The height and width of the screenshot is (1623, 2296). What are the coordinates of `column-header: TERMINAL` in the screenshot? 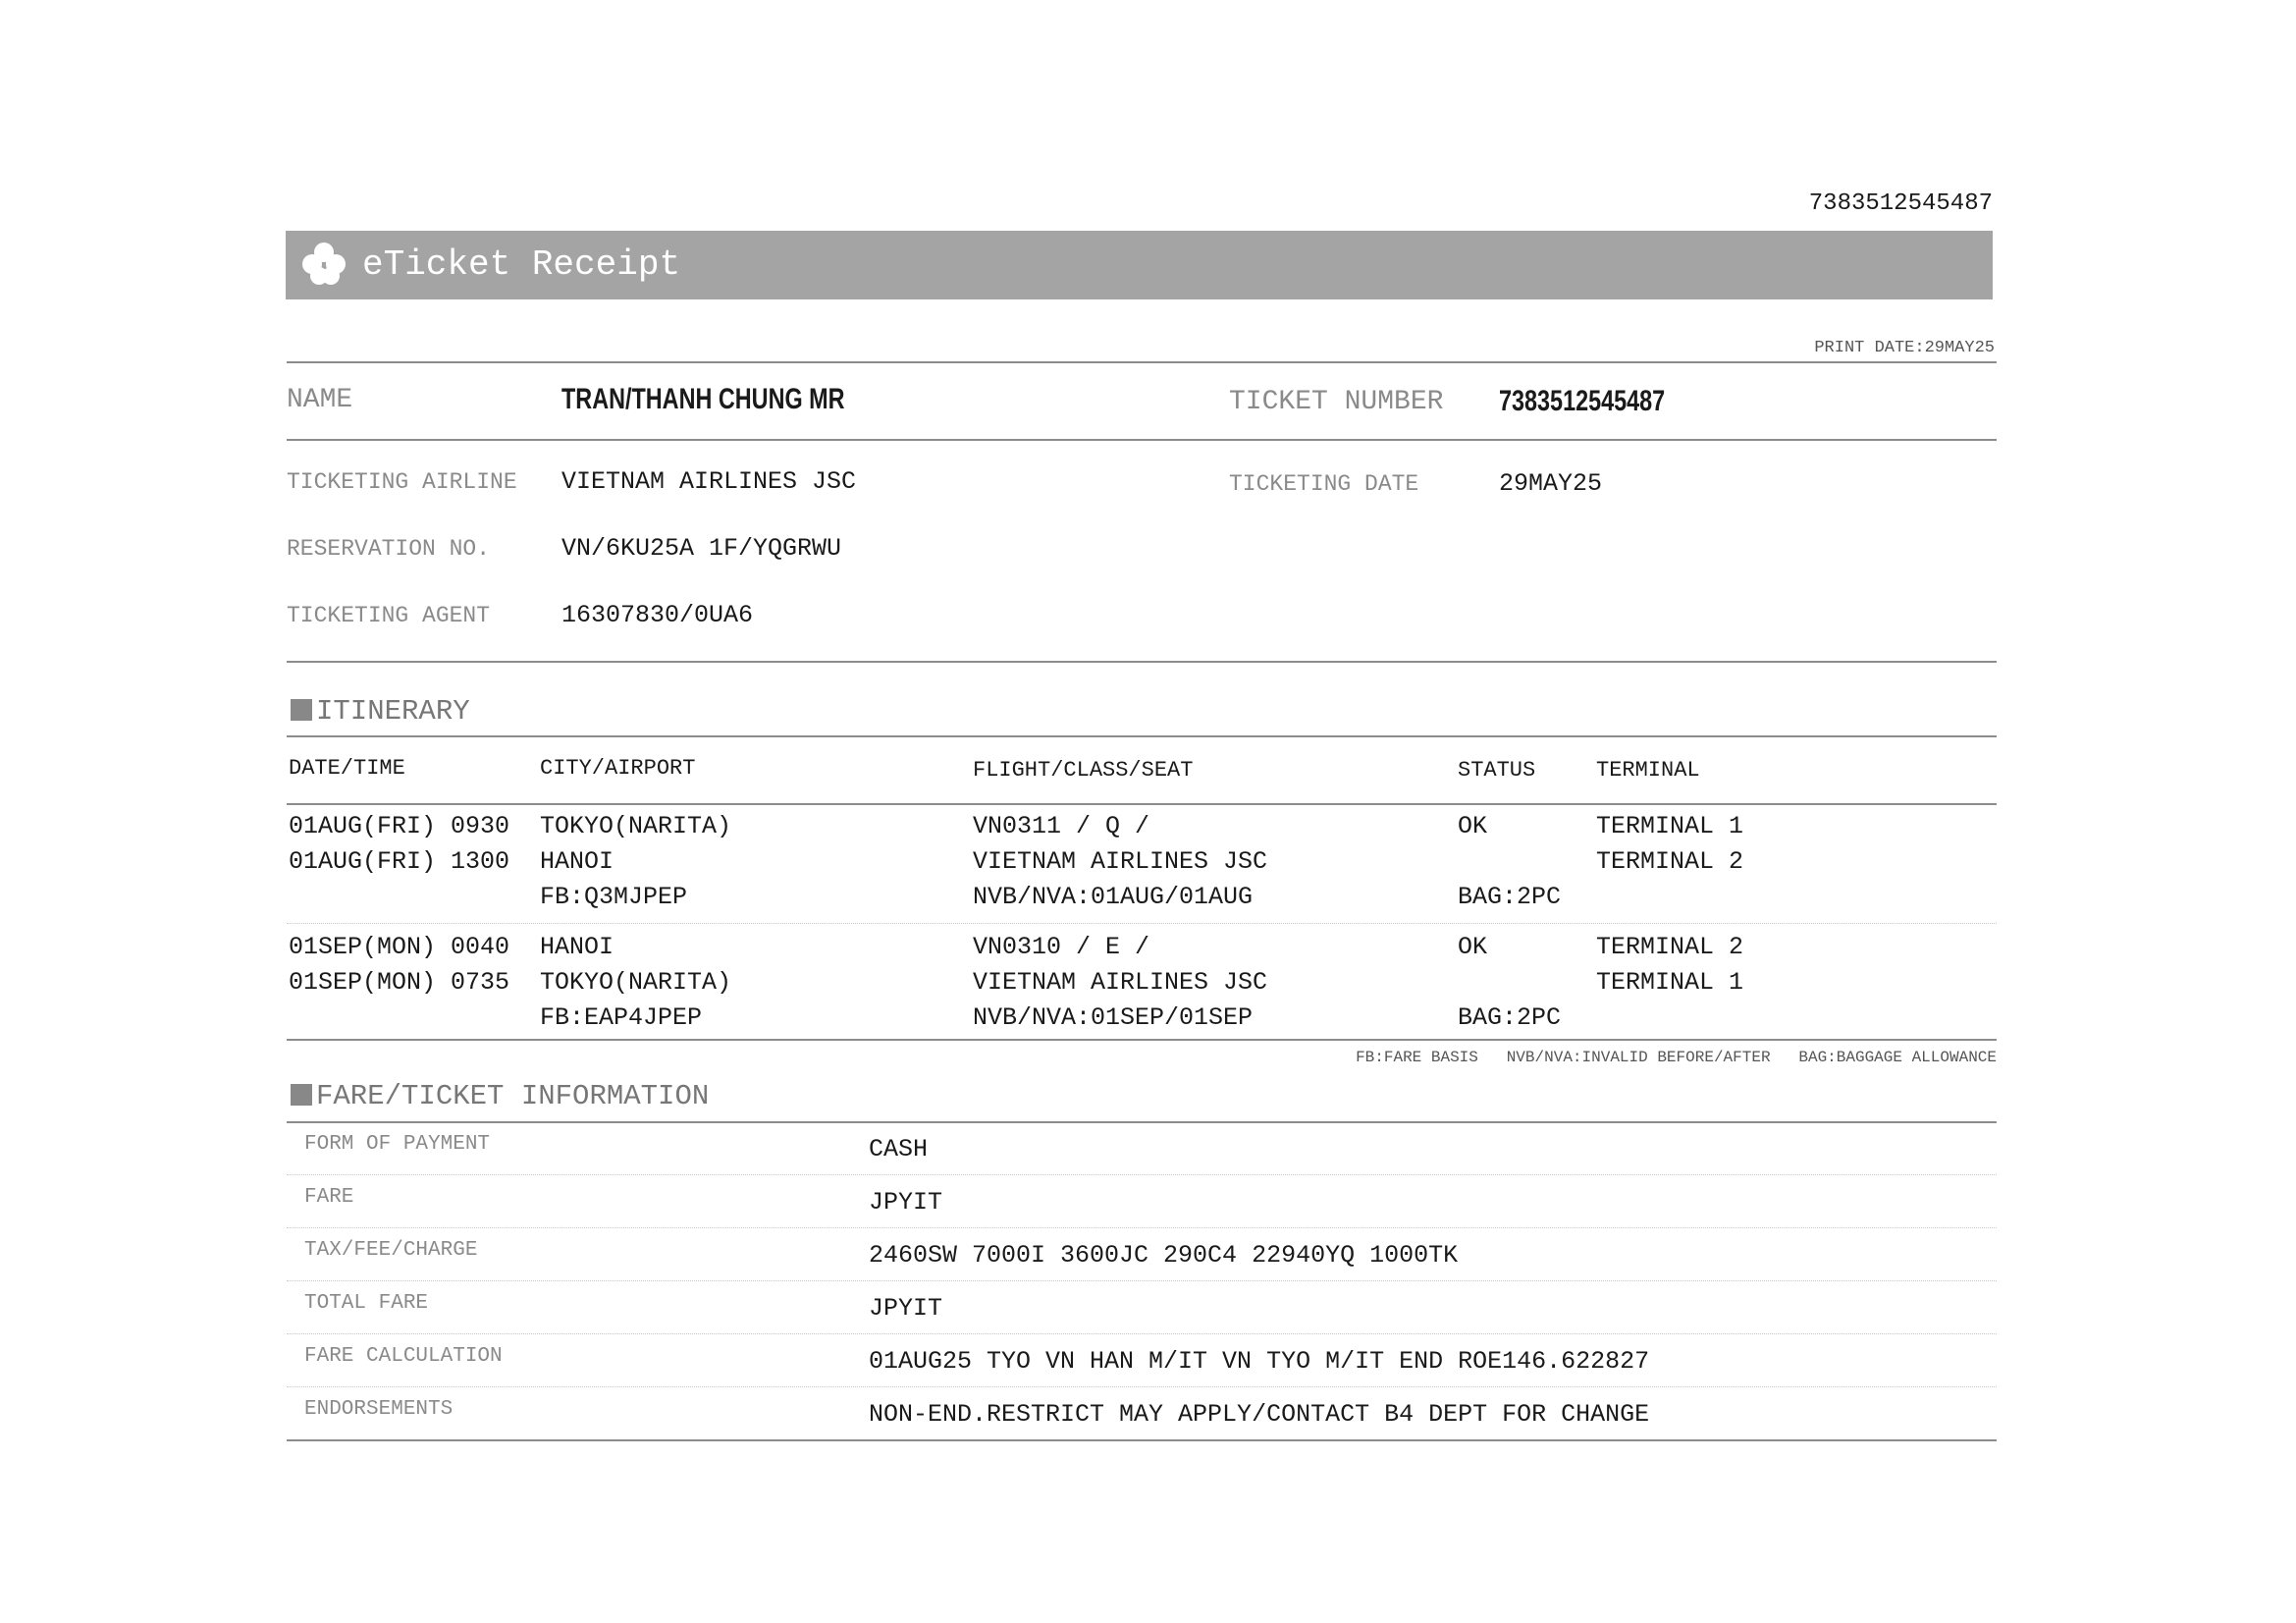 It's located at (1648, 770).